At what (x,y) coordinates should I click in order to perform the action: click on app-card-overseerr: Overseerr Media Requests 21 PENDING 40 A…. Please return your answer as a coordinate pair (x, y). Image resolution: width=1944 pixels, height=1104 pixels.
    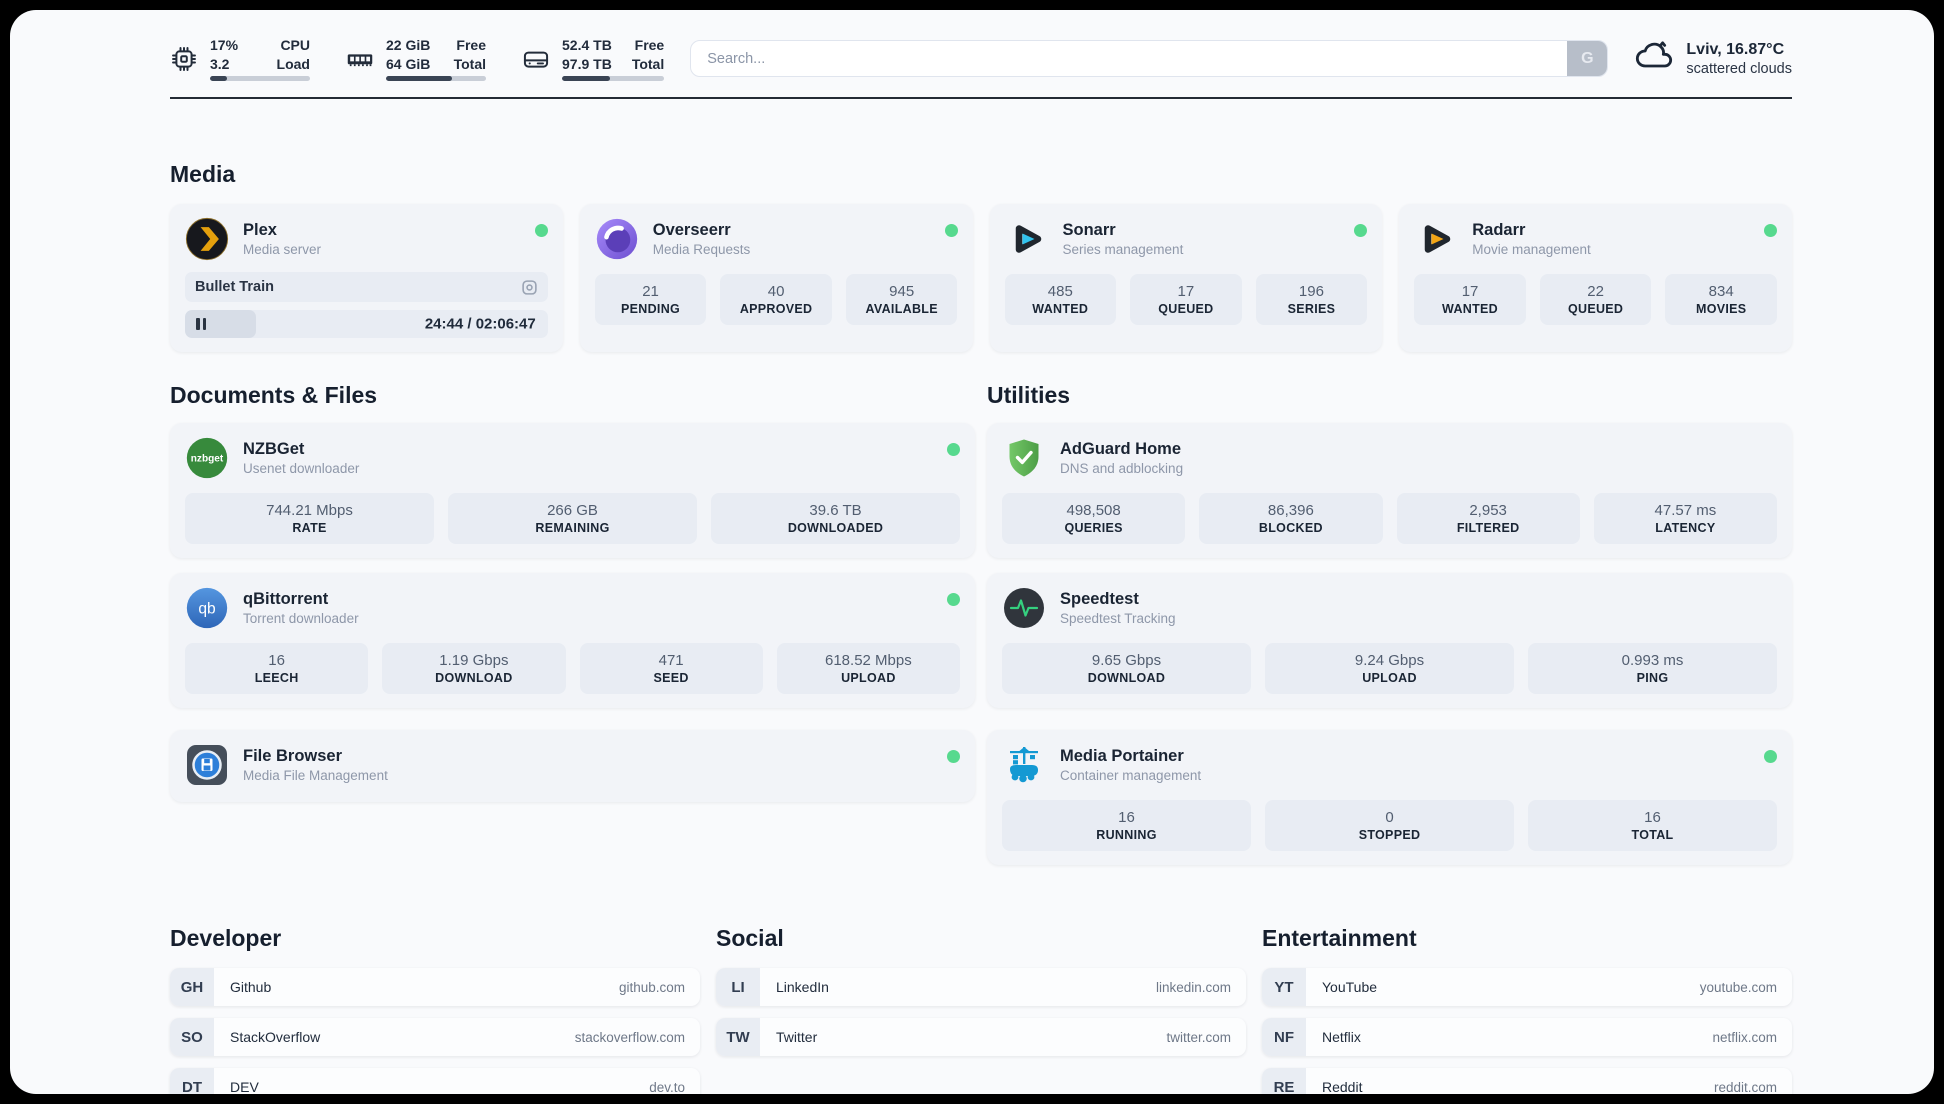
    Looking at the image, I should click on (776, 278).